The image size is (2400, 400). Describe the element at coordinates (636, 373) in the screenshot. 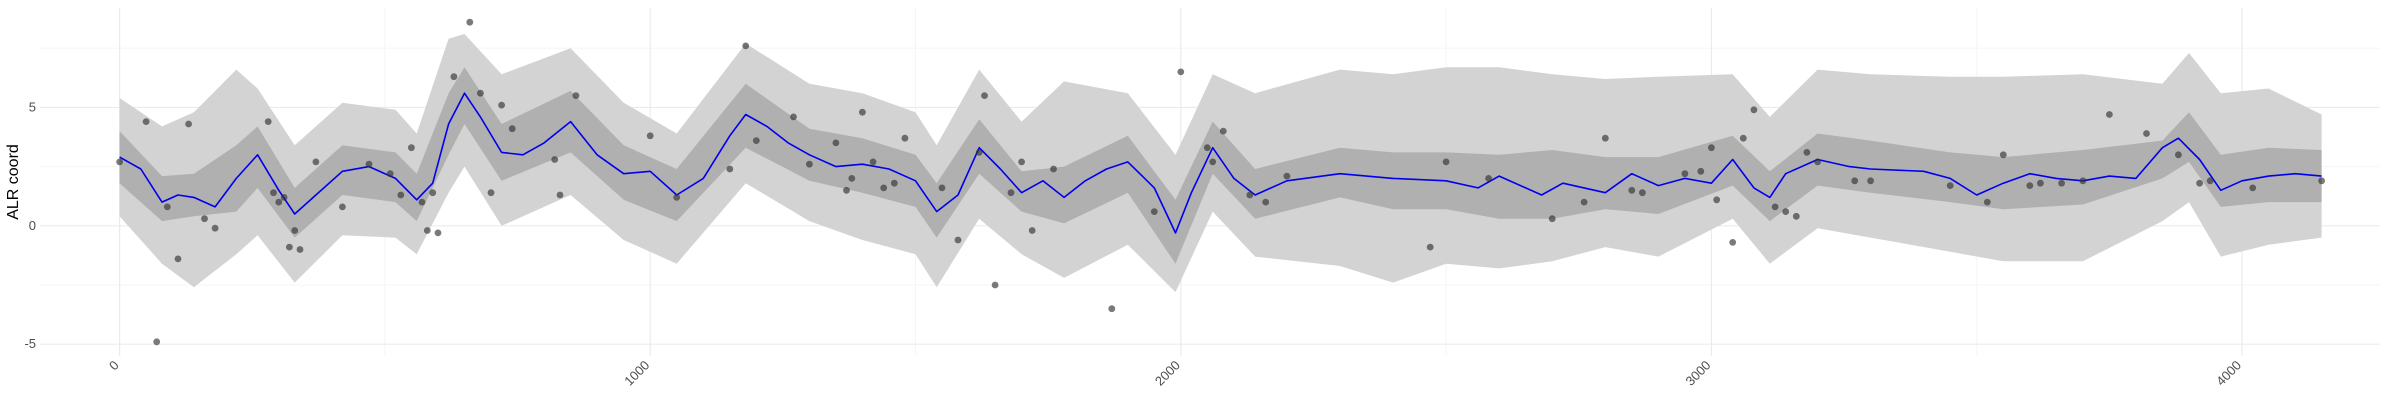

I see `x-tick-label: 1000` at that location.